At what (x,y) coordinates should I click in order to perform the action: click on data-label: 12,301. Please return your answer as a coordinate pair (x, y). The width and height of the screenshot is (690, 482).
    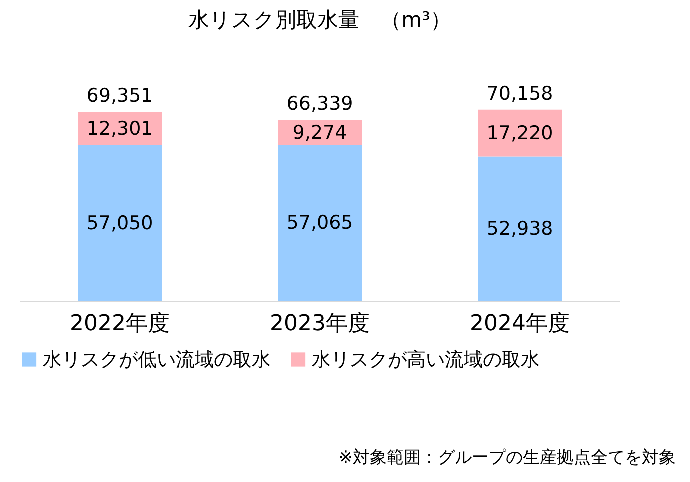
    Looking at the image, I should click on (120, 129).